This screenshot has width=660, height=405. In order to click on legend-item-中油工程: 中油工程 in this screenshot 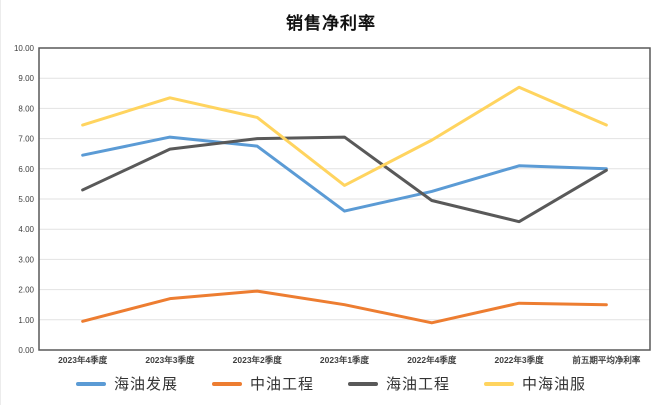, I will do `click(262, 383)`.